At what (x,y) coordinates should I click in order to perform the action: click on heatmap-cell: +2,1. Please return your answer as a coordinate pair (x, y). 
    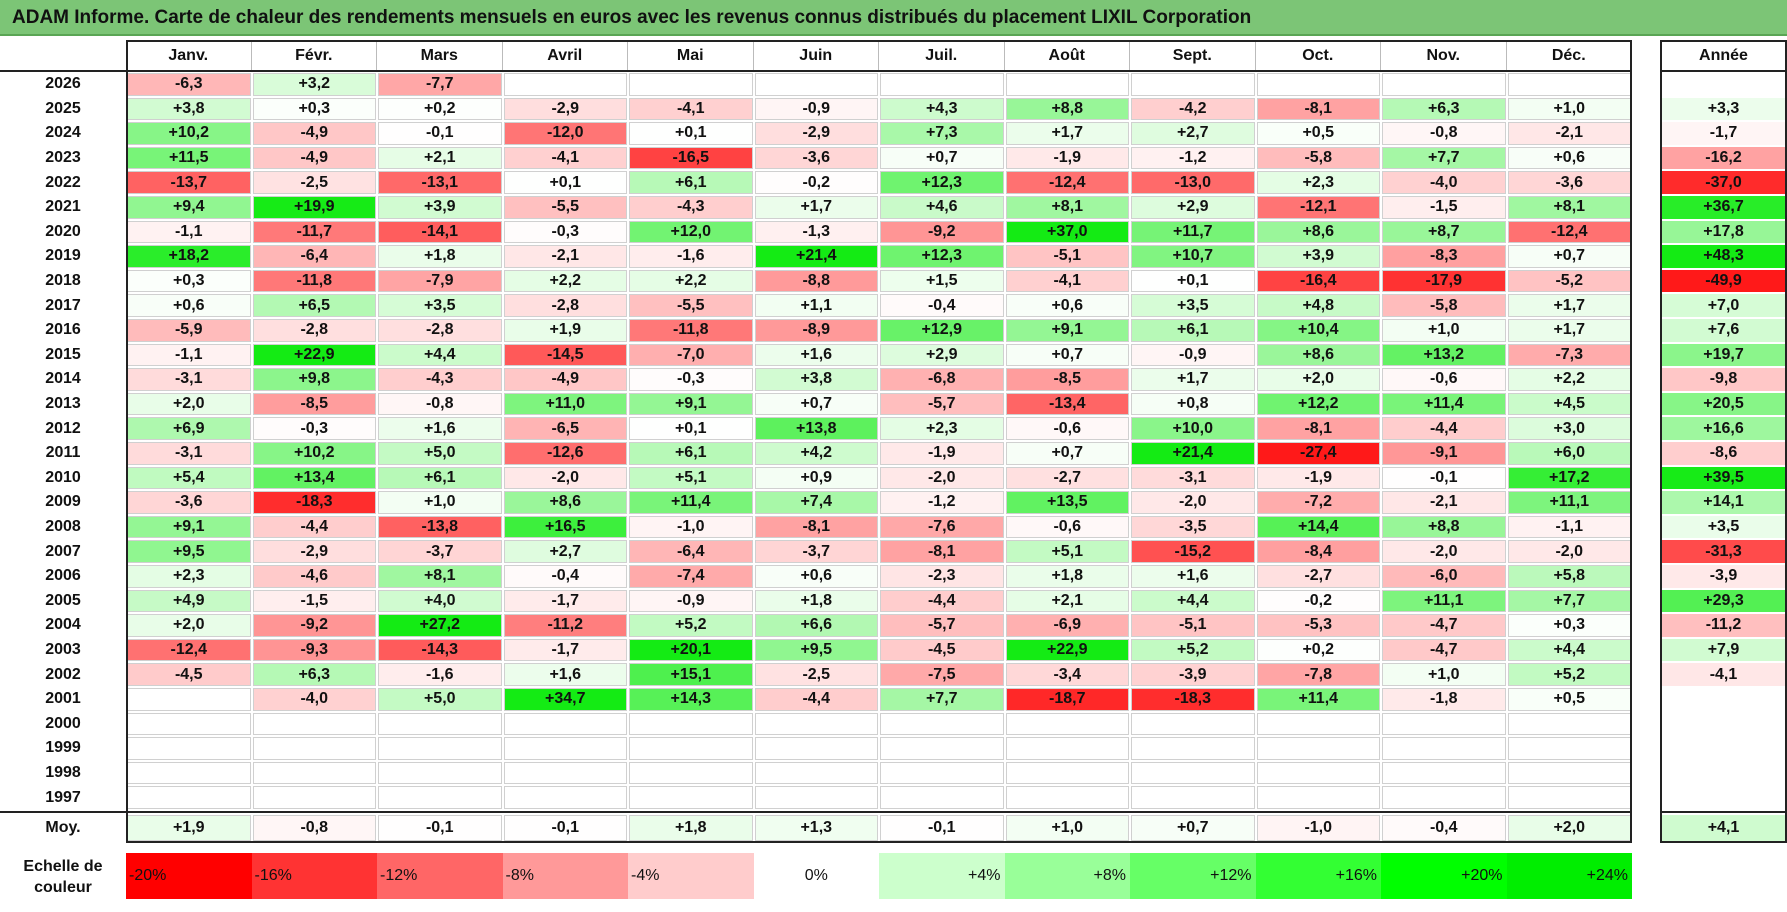
    Looking at the image, I should click on (1067, 601).